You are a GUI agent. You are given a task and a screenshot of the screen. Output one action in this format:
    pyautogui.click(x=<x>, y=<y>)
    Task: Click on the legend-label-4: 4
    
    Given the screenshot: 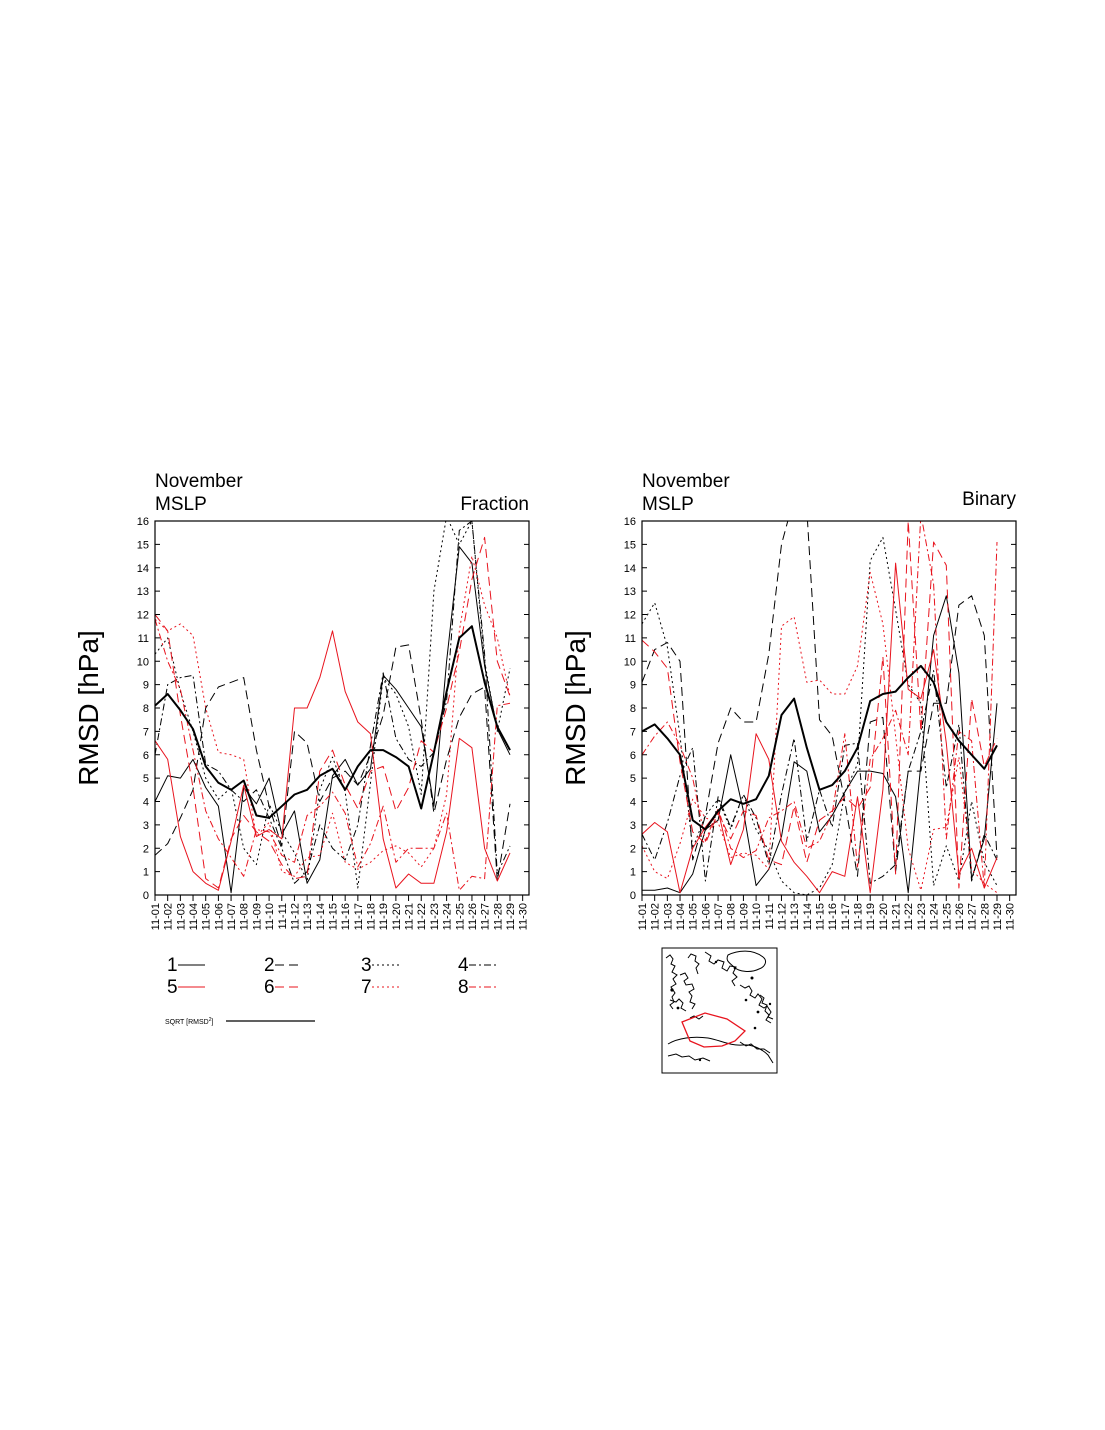 What is the action you would take?
    pyautogui.click(x=463, y=965)
    